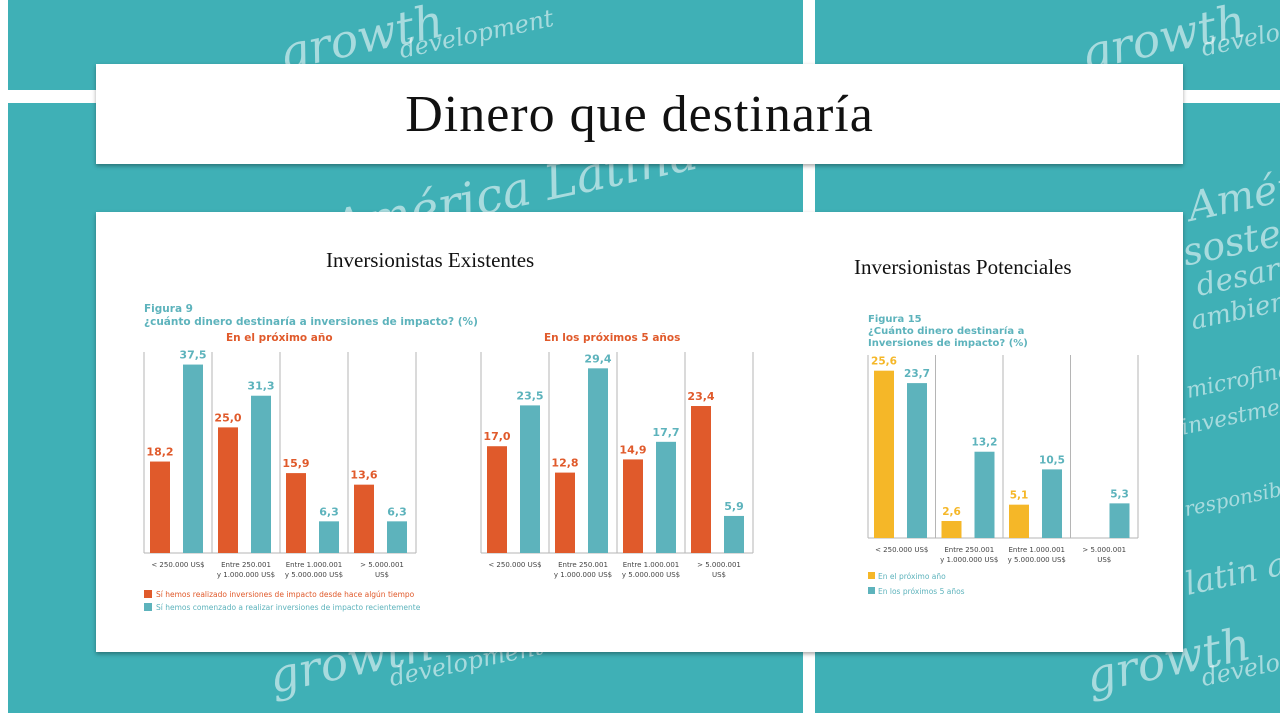 Image resolution: width=1280 pixels, height=720 pixels. Describe the element at coordinates (921, 591) in the screenshot. I see `legend-label: En los próximos 5 años` at that location.